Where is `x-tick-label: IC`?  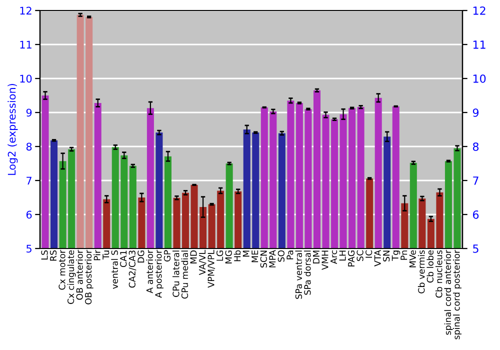 x-tick-label: IC is located at coordinates (369, 254).